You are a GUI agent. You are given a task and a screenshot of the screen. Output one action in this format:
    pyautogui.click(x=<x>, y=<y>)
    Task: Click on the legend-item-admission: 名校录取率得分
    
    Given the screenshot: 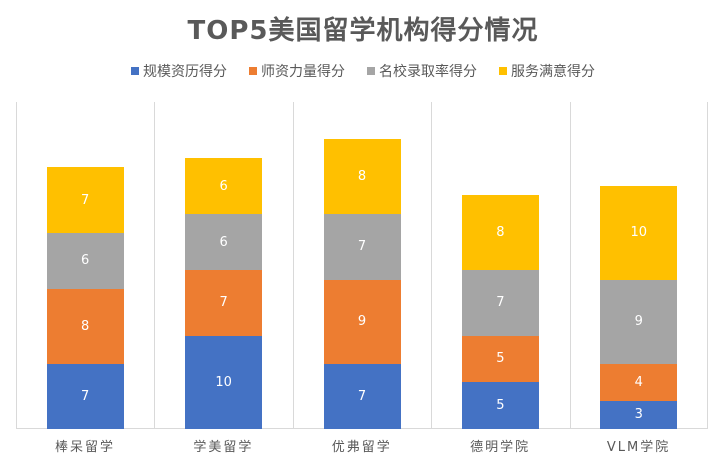 What is the action you would take?
    pyautogui.click(x=422, y=71)
    